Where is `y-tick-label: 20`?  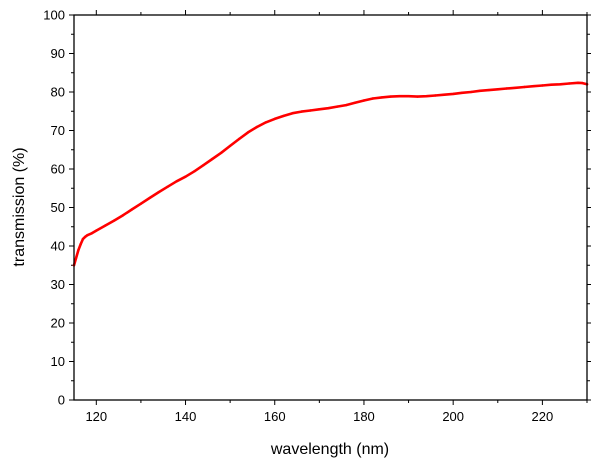 y-tick-label: 20 is located at coordinates (58, 323).